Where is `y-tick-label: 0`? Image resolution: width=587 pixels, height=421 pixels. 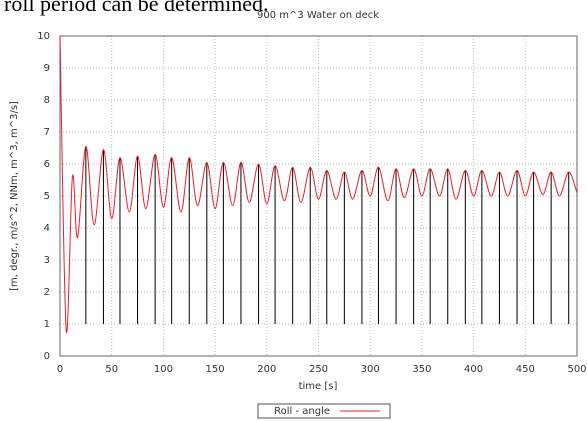 y-tick-label: 0 is located at coordinates (47, 356).